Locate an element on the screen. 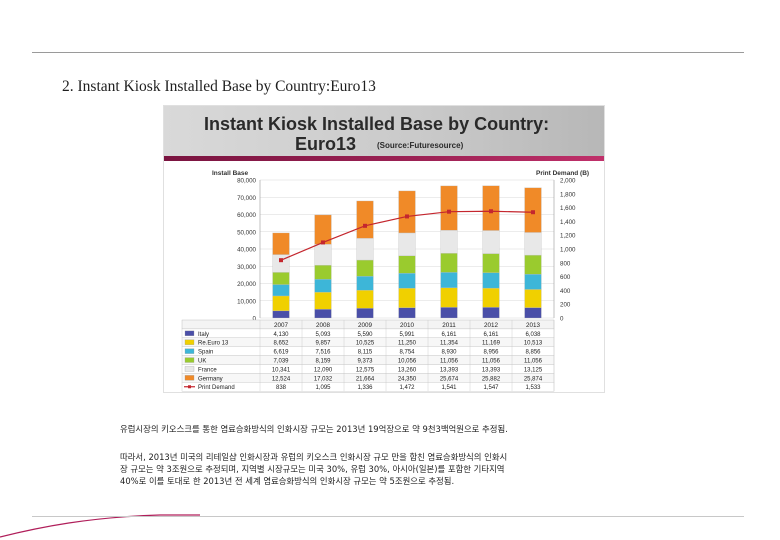 The image size is (780, 540). table-cell: 6,038 is located at coordinates (533, 335).